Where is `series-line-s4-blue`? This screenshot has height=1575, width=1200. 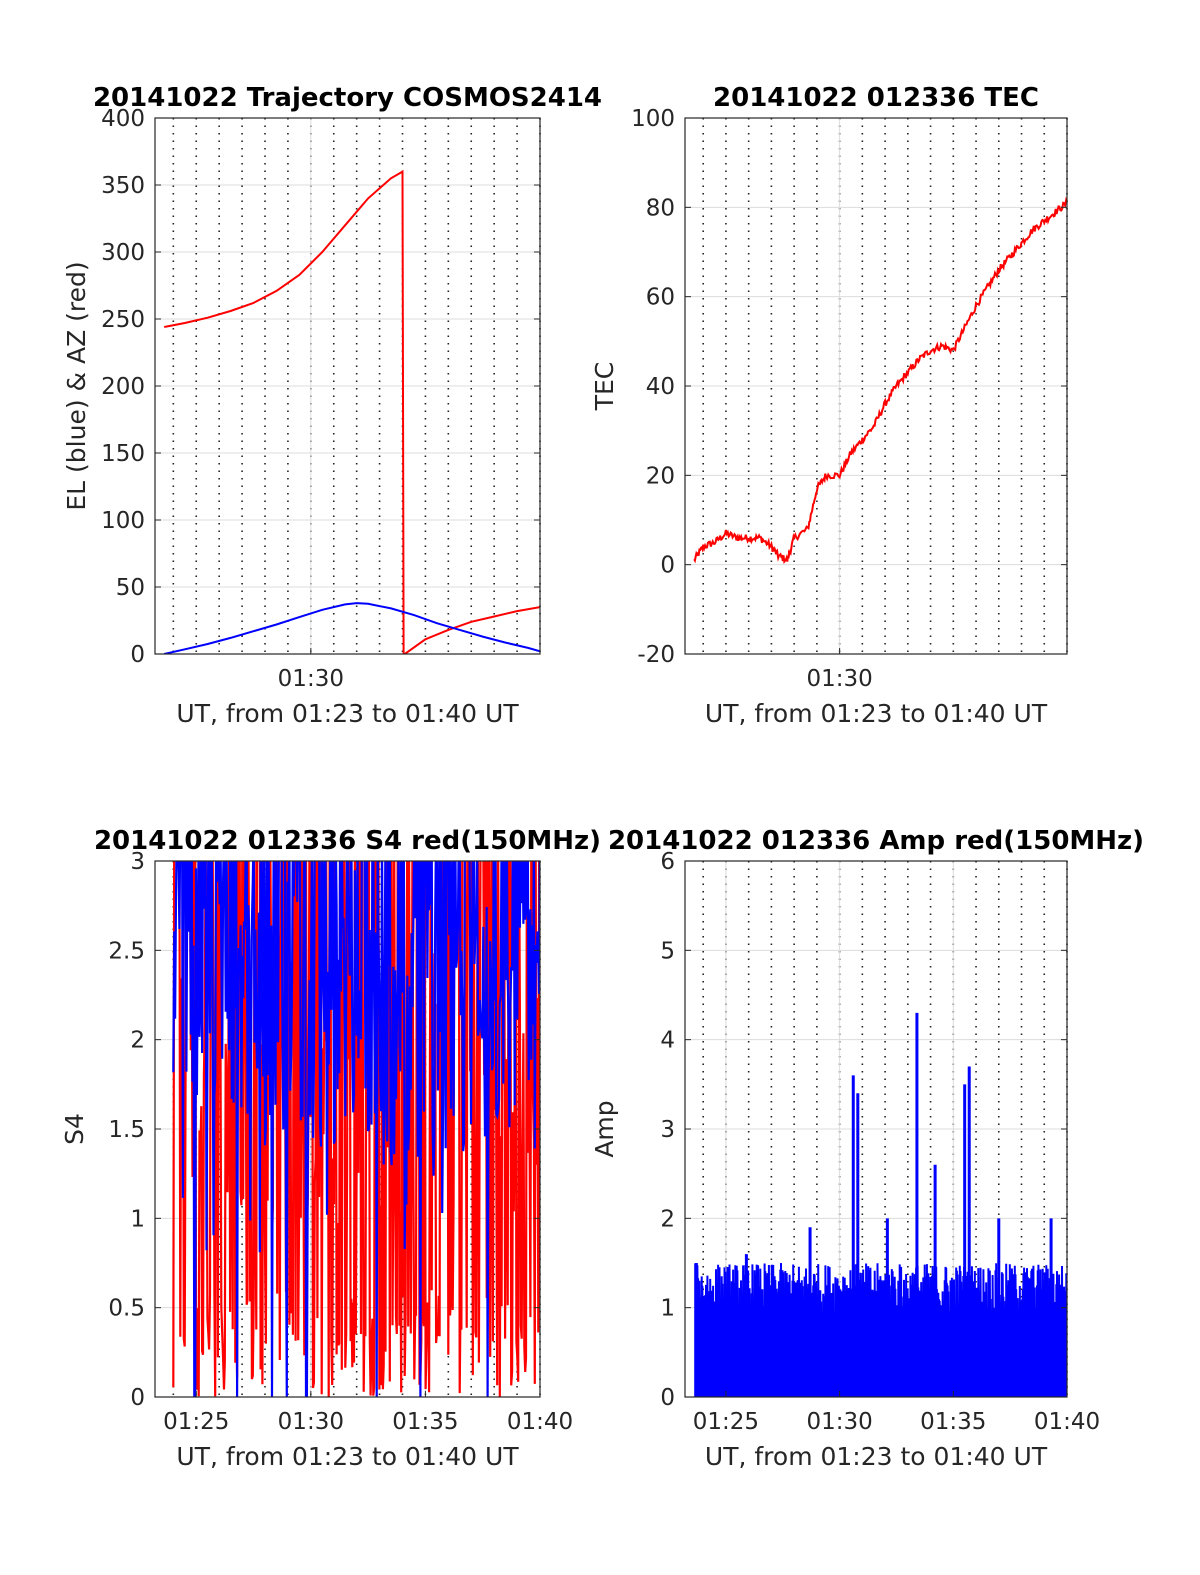 series-line-s4-blue is located at coordinates (356, 1129).